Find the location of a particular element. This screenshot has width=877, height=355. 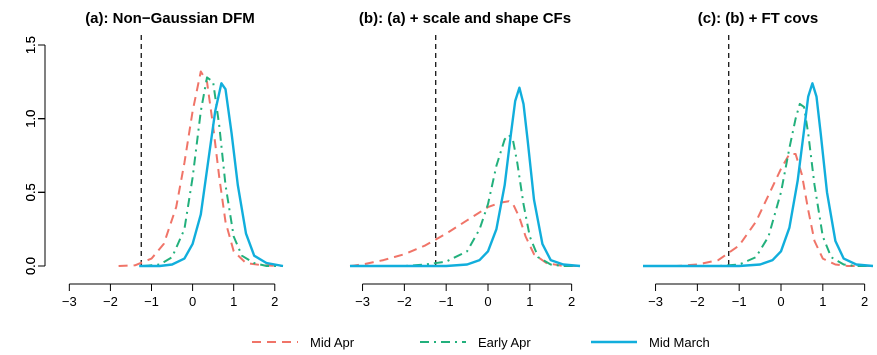

legend-label: Mid Apr is located at coordinates (332, 342).